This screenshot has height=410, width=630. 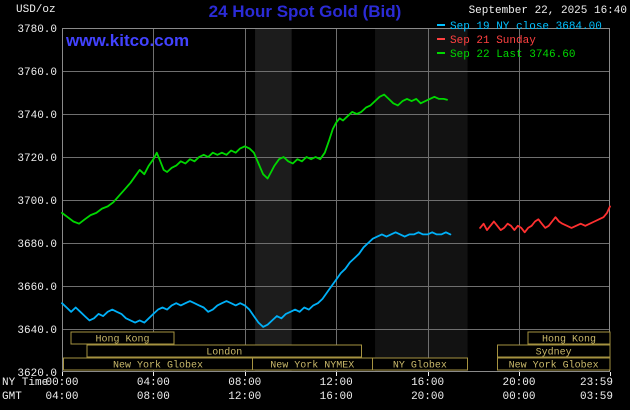 I want to click on legend-item: Sep 19 NY close 3684.00, so click(x=519, y=27).